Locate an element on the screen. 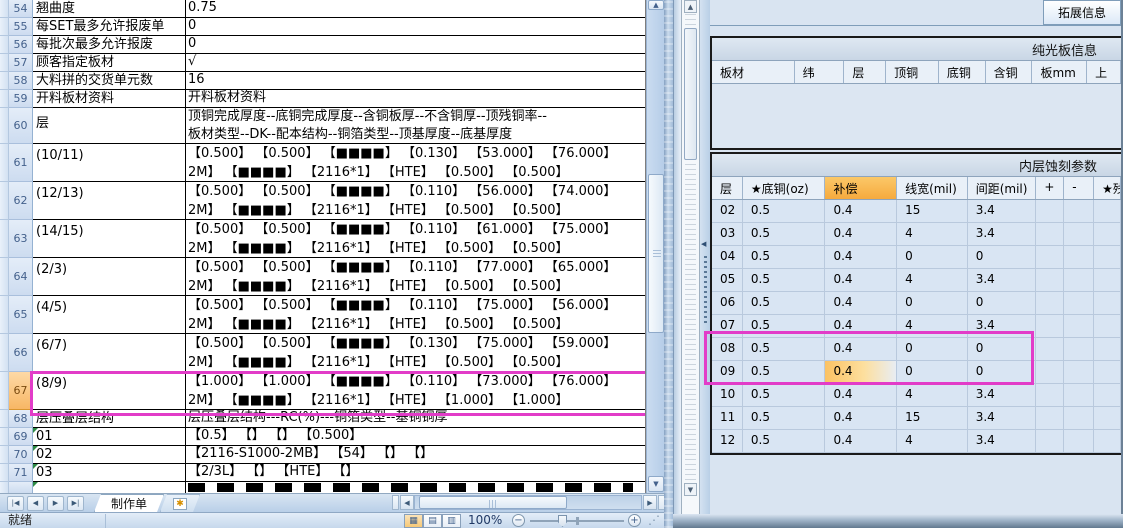 This screenshot has width=1123, height=528. panel-splitter: ◀ is located at coordinates (705, 264).